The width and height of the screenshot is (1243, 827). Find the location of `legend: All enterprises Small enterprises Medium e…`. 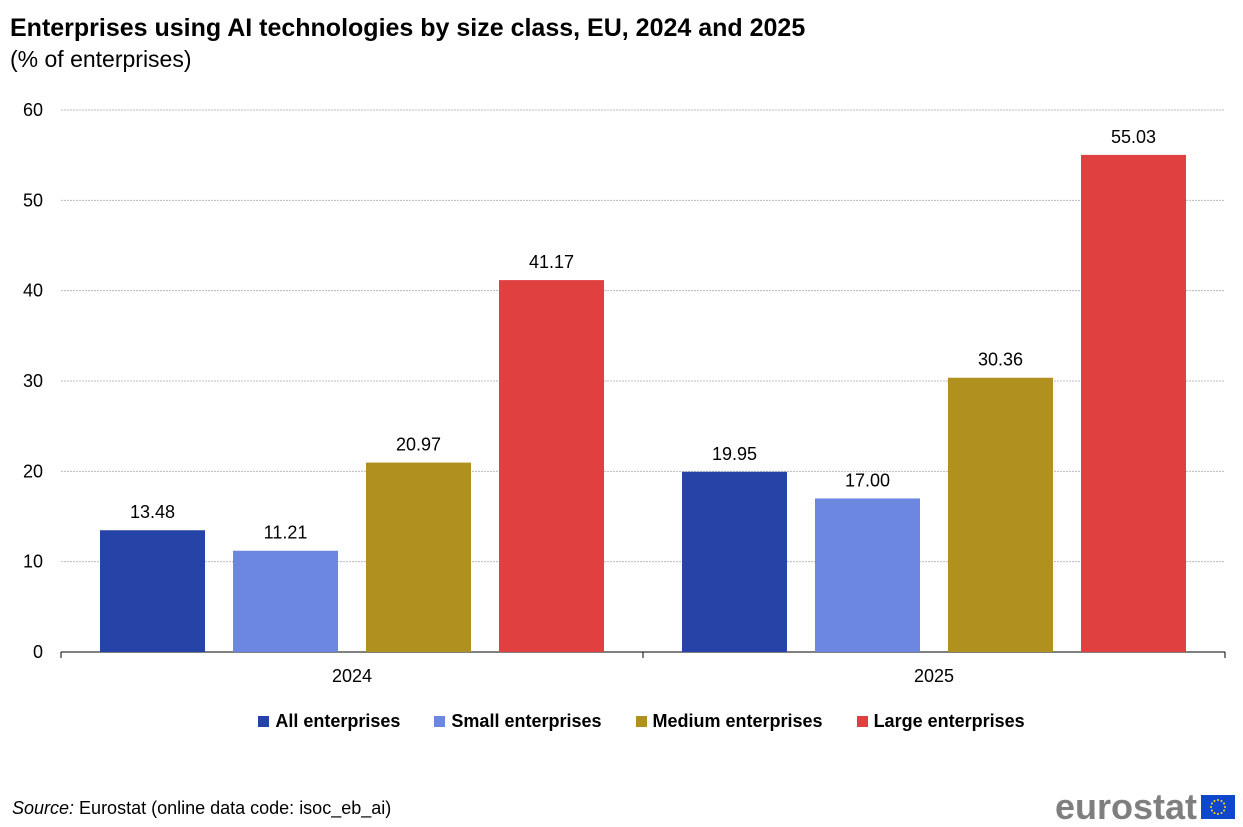

legend: All enterprises Small enterprises Medium e… is located at coordinates (621, 721).